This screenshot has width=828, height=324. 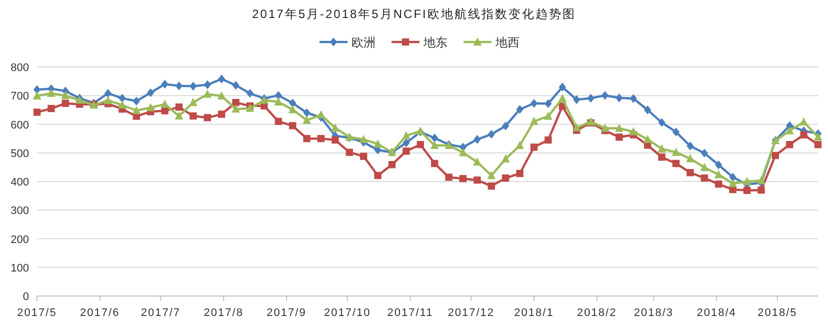 What do you see at coordinates (410, 313) in the screenshot?
I see `x-tick-label: 2017/11` at bounding box center [410, 313].